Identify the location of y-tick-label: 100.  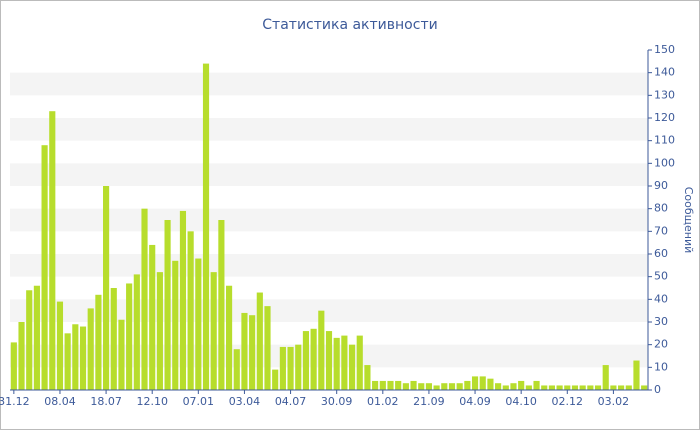
(664, 162).